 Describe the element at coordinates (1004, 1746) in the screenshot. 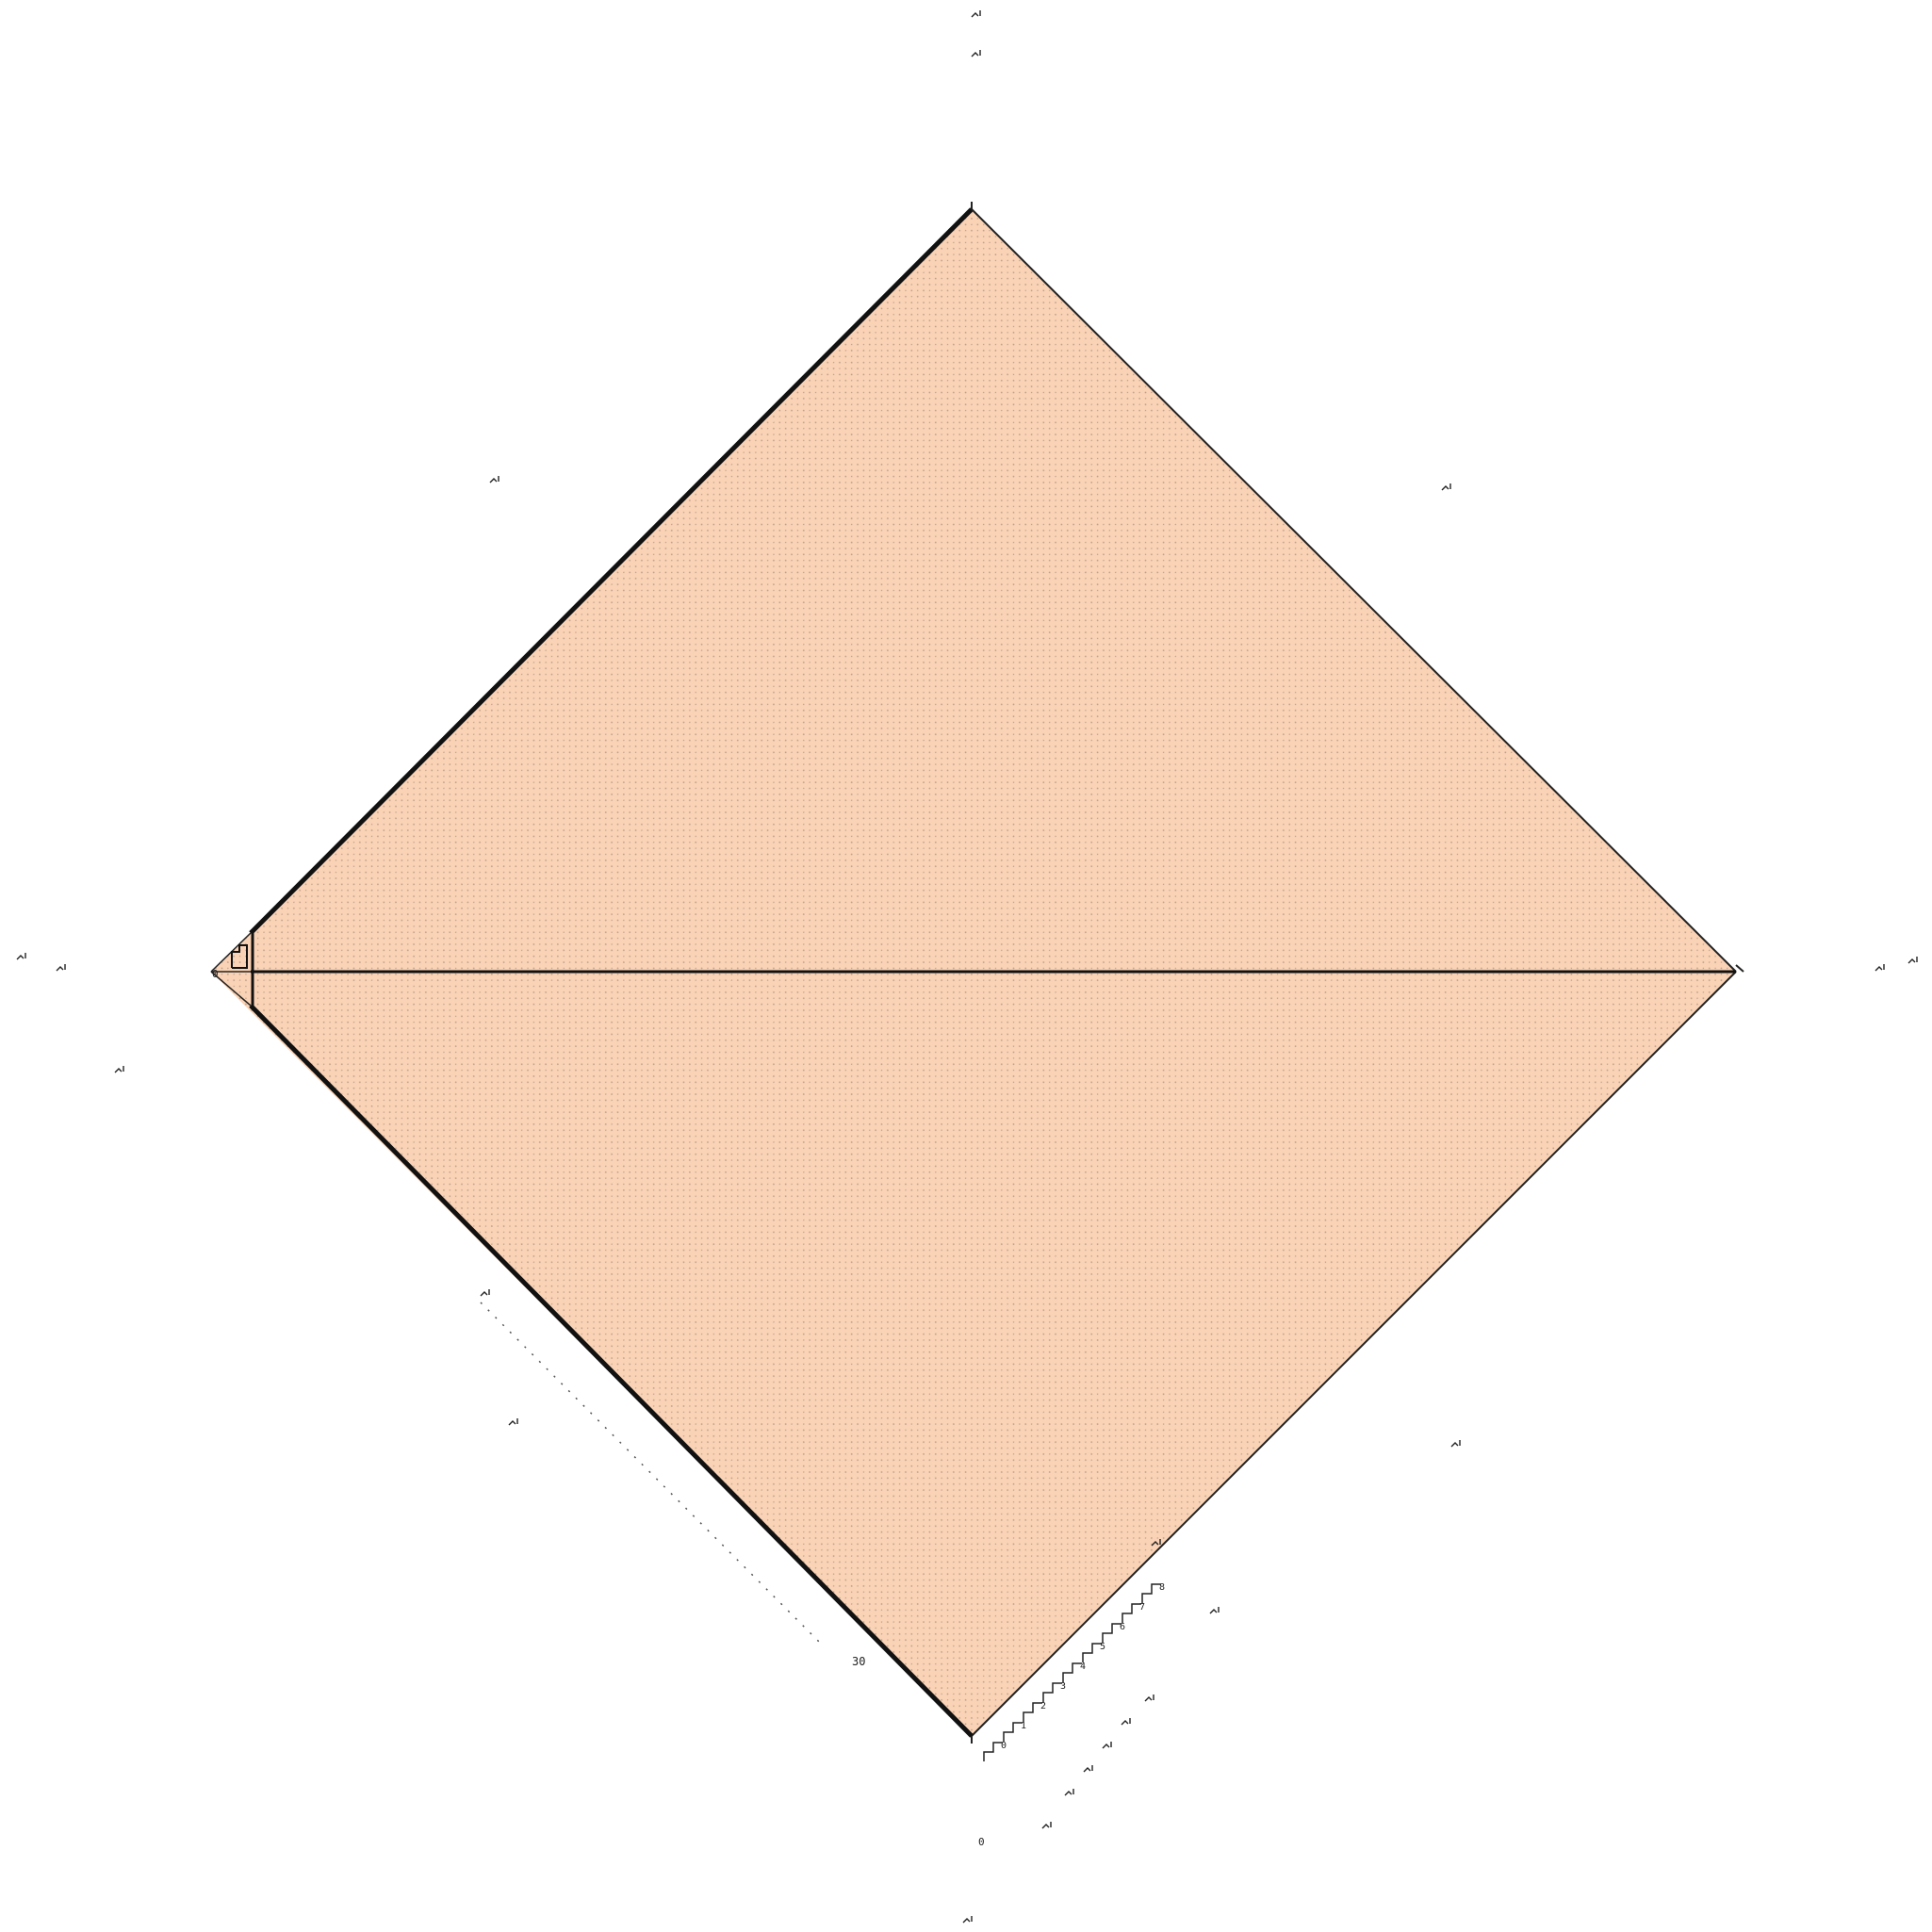

I see `ladder-tick-label: 0` at that location.